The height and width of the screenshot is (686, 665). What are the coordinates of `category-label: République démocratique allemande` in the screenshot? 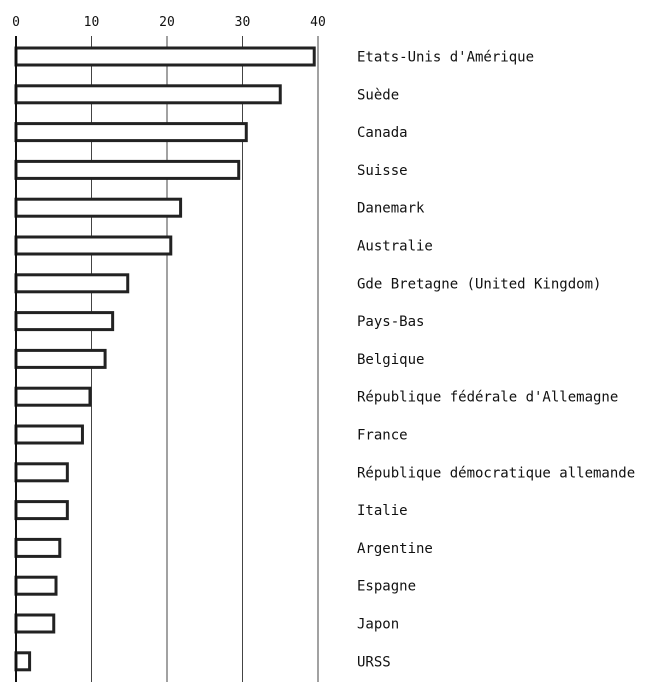 It's located at (496, 473).